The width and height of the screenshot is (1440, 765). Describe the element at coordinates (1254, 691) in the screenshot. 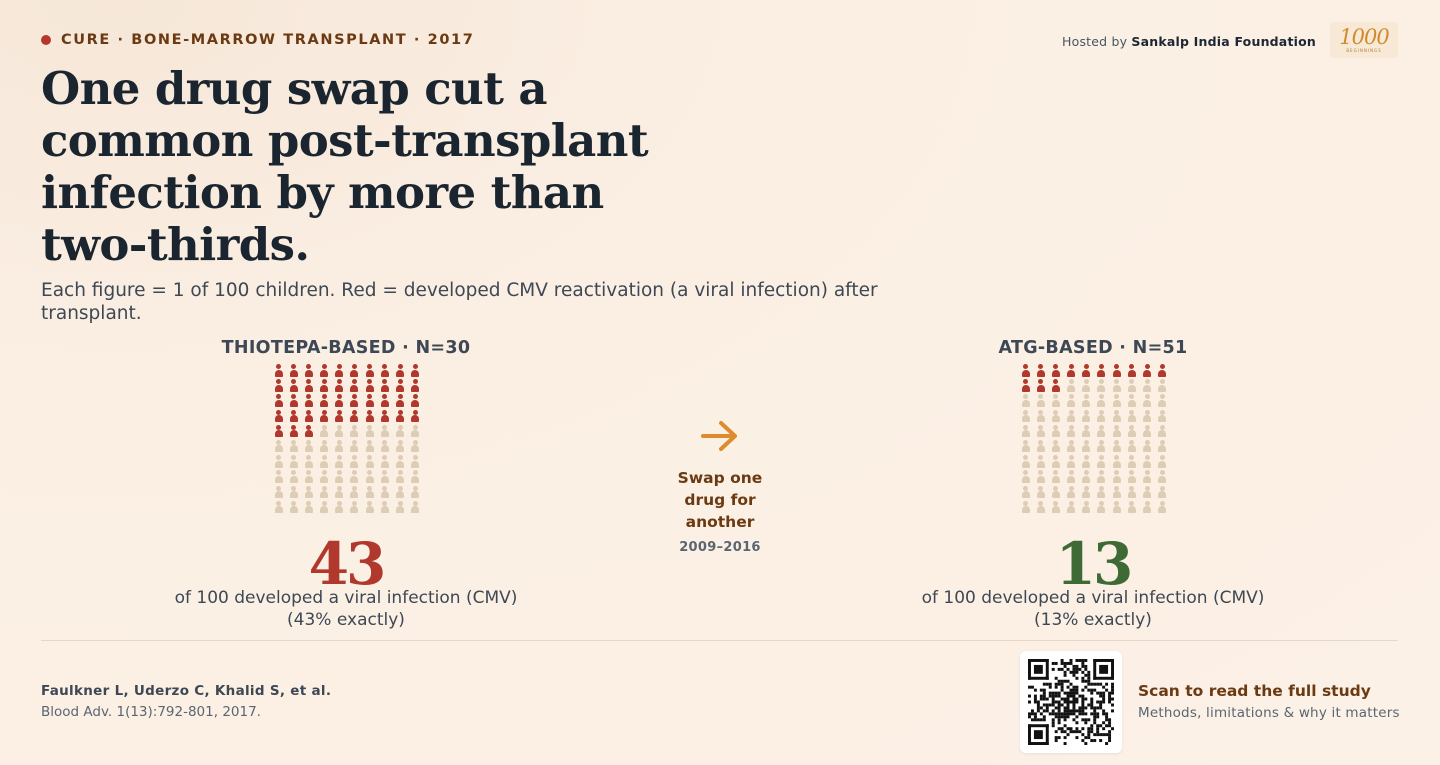

I see `scan-title: Scan to read the full study` at that location.